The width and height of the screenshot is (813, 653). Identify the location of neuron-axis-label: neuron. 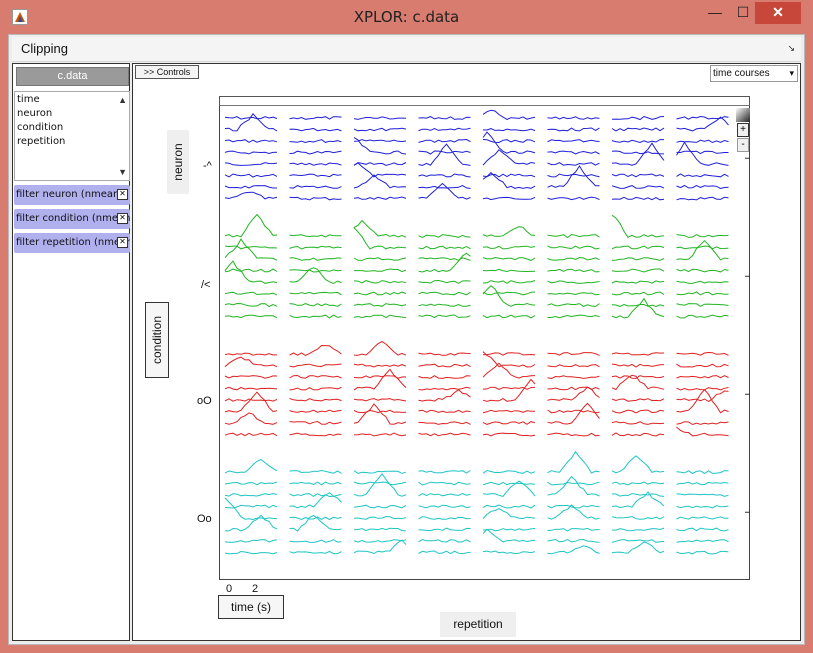
(178, 162).